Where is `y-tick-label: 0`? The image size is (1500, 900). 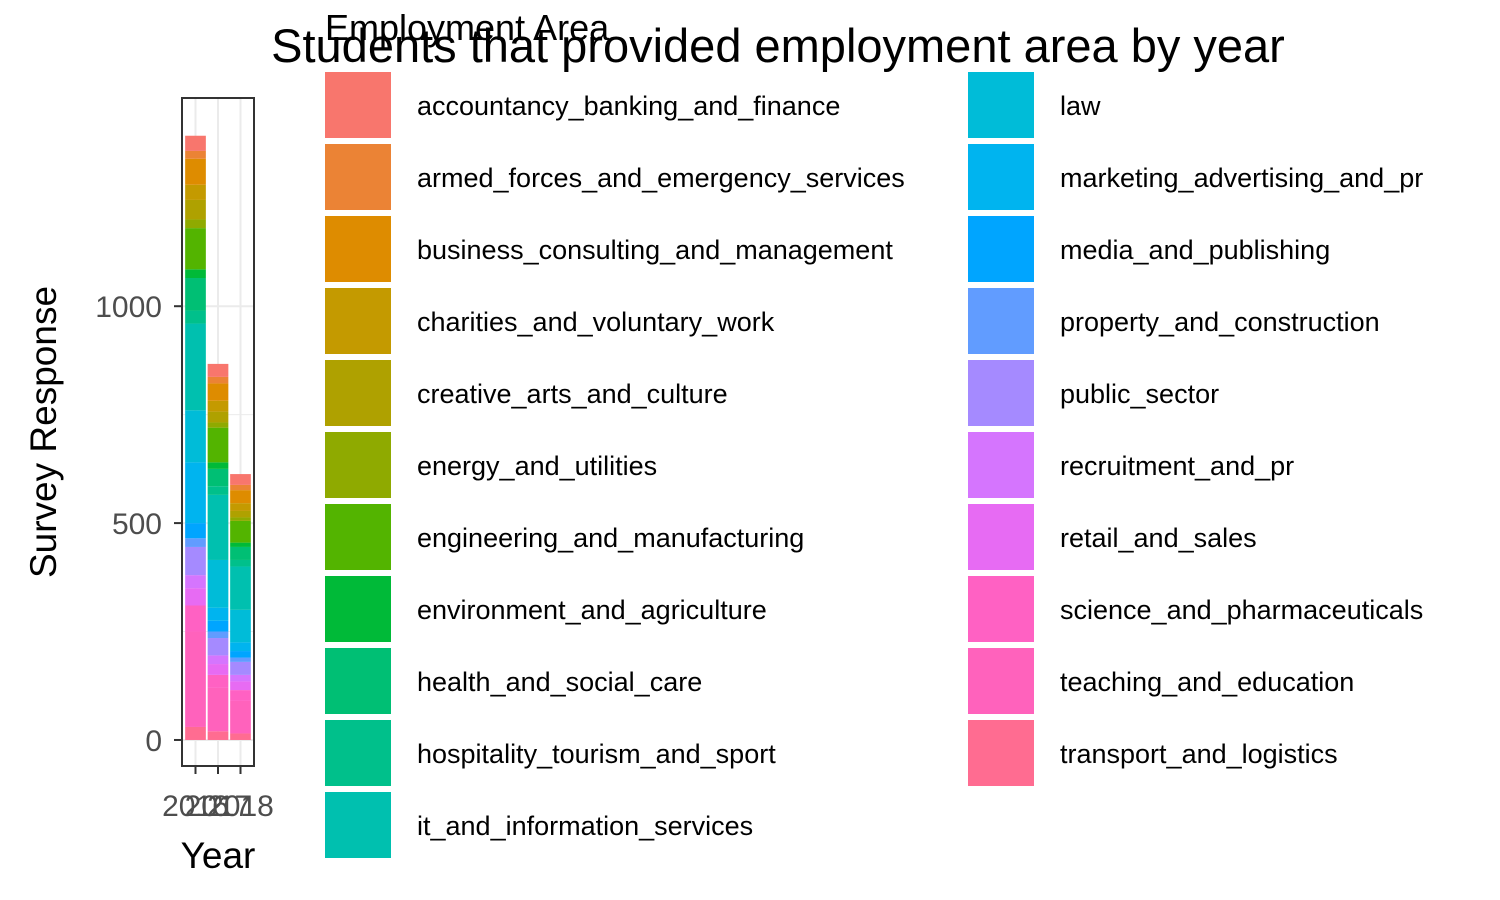
y-tick-label: 0 is located at coordinates (153, 741).